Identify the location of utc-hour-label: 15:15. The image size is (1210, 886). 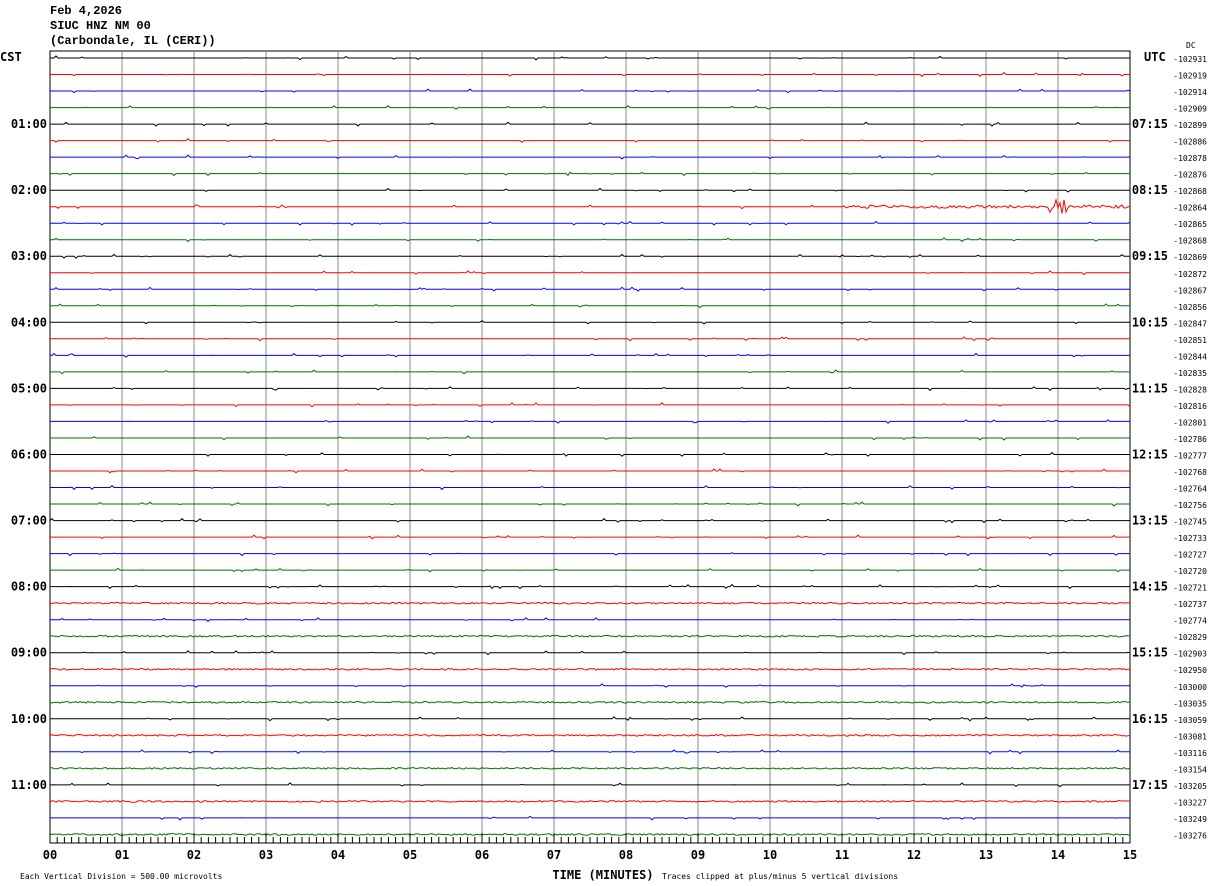
(1150, 653).